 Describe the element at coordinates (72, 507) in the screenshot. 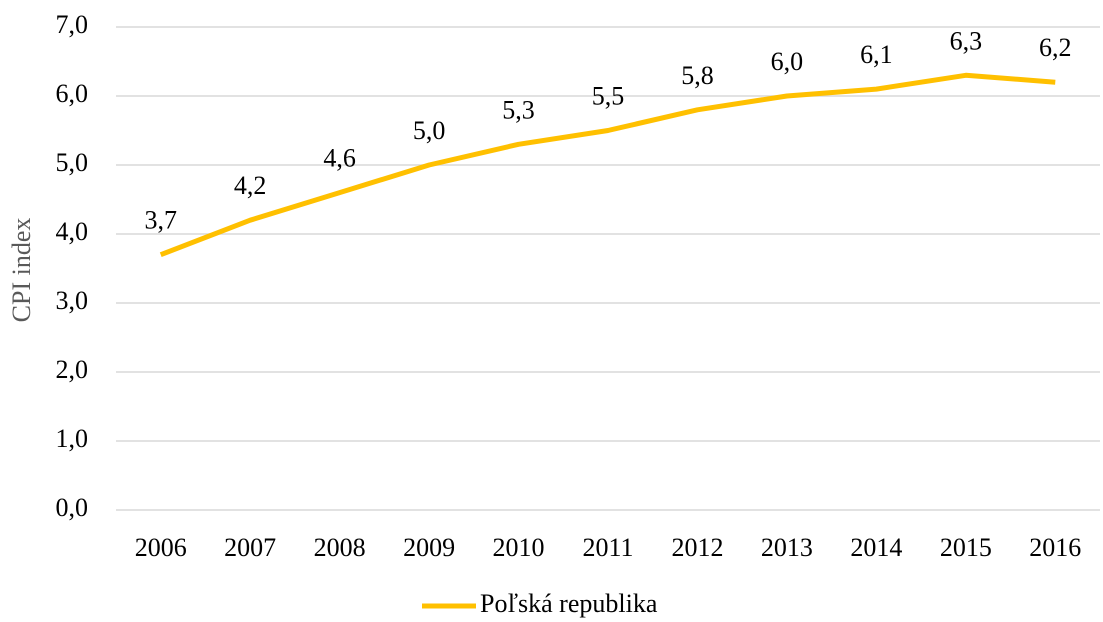

I see `y-tick-label: 0,0` at that location.